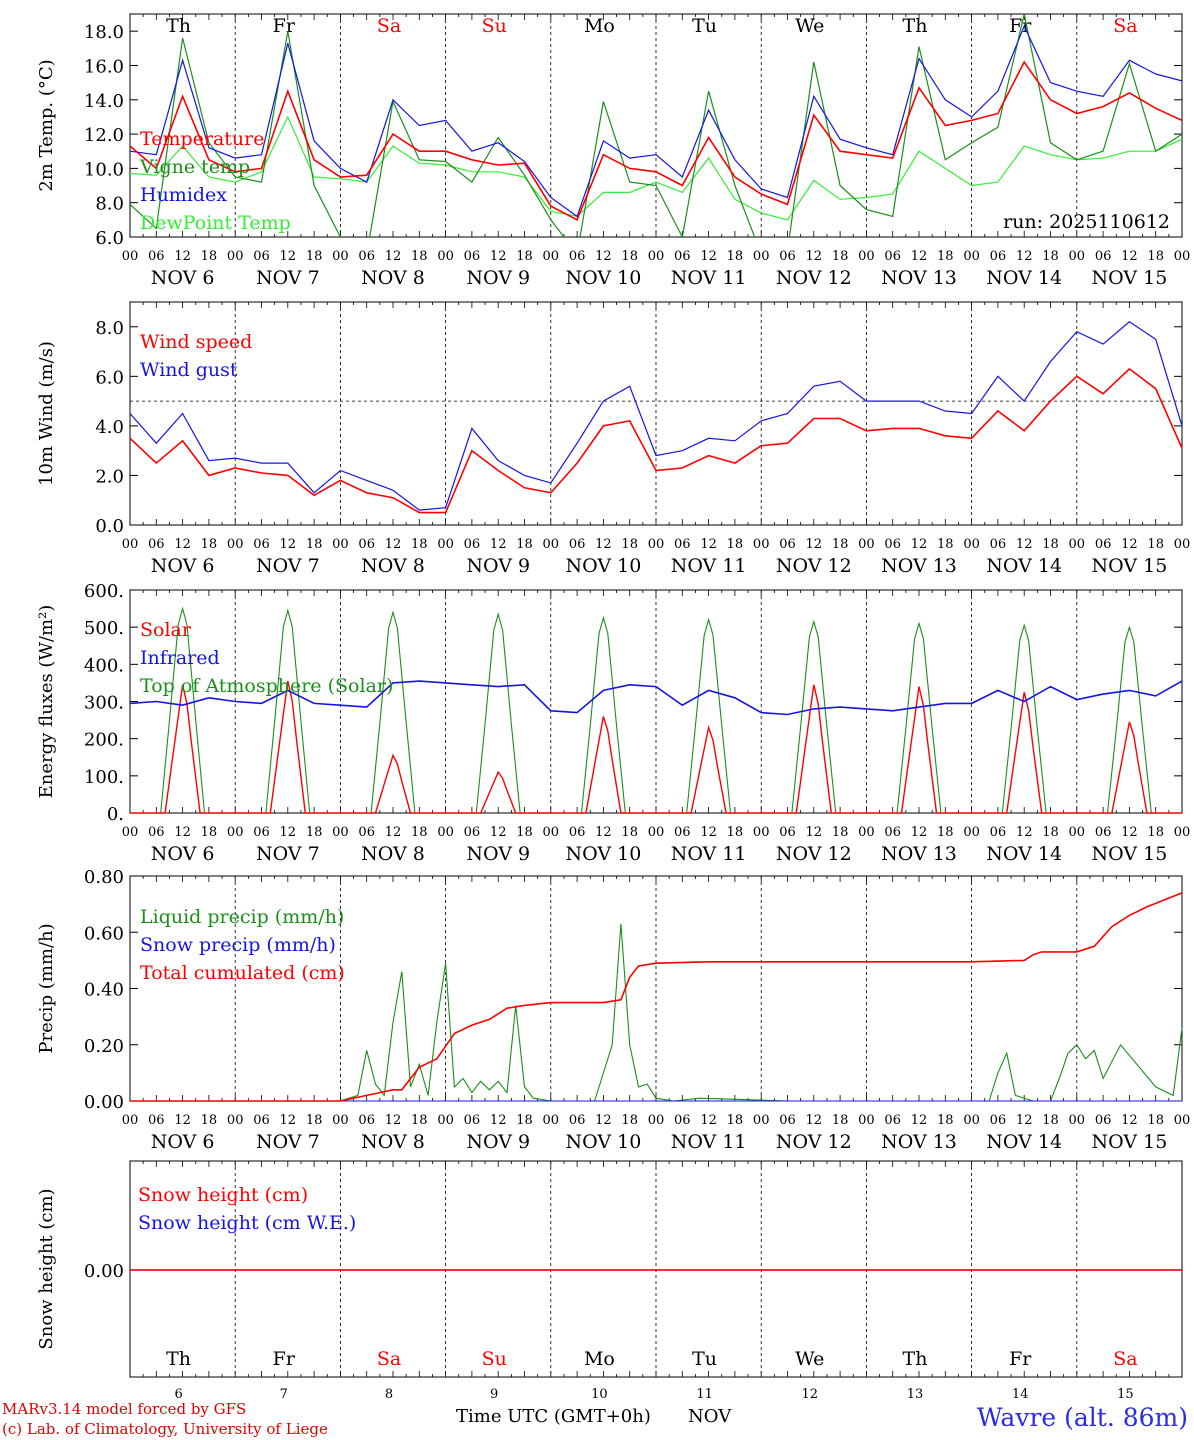  Describe the element at coordinates (1024, 854) in the screenshot. I see `date-label: NOV 14` at that location.